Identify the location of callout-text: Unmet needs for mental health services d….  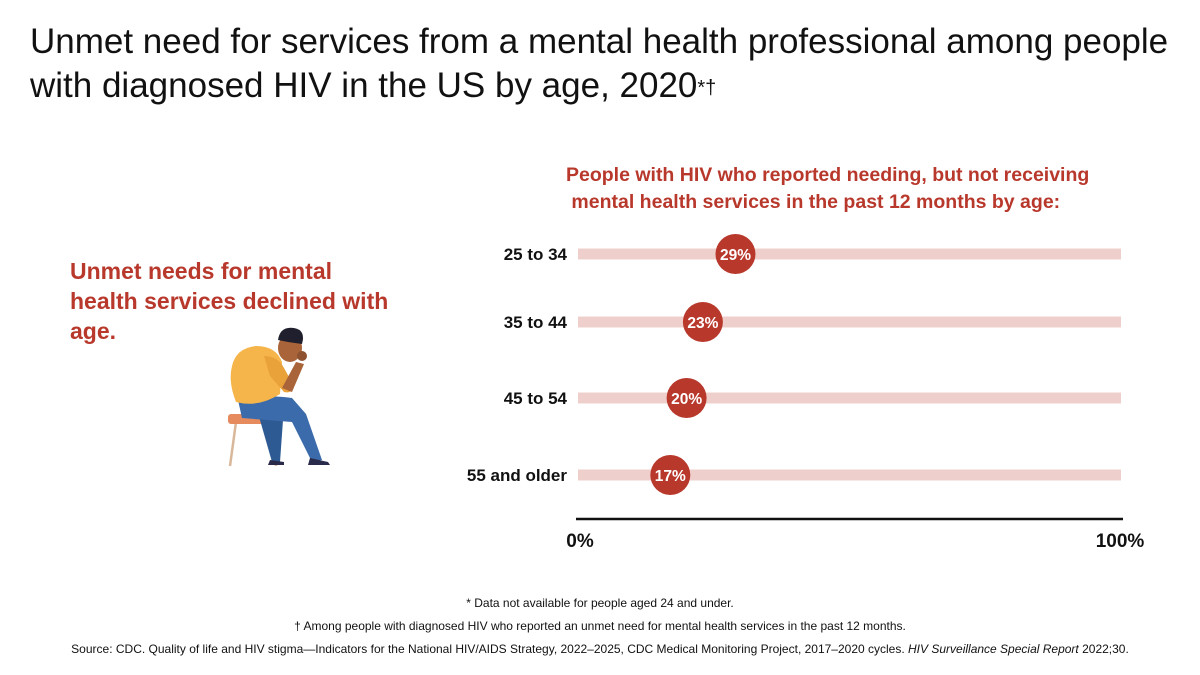
(229, 301).